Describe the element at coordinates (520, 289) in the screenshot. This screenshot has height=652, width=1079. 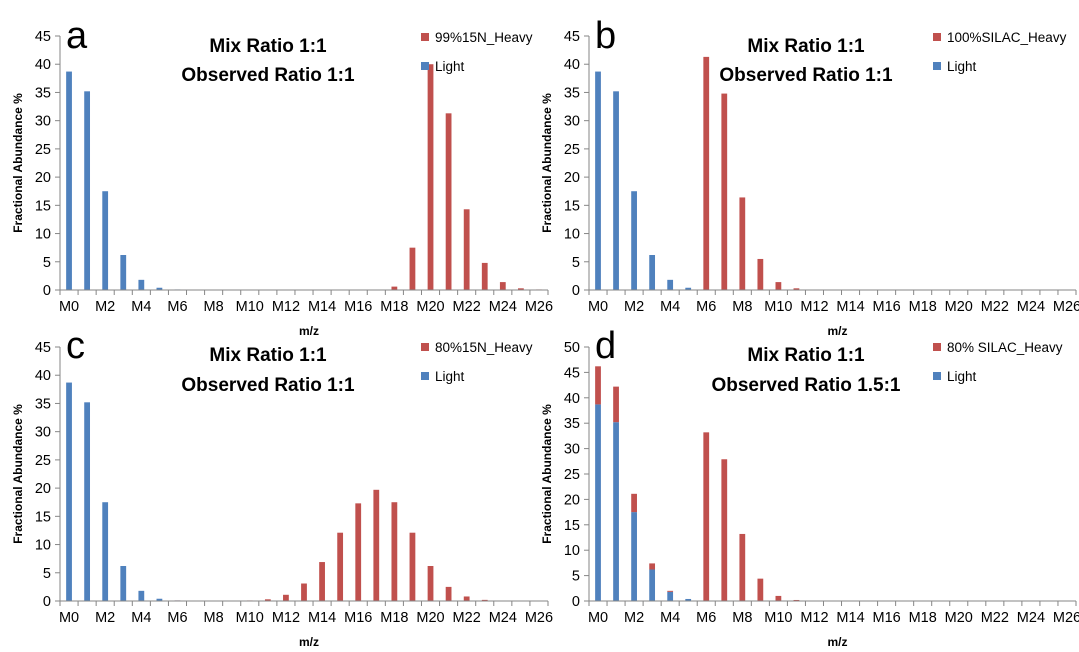
I see `bar-heavy-M25` at that location.